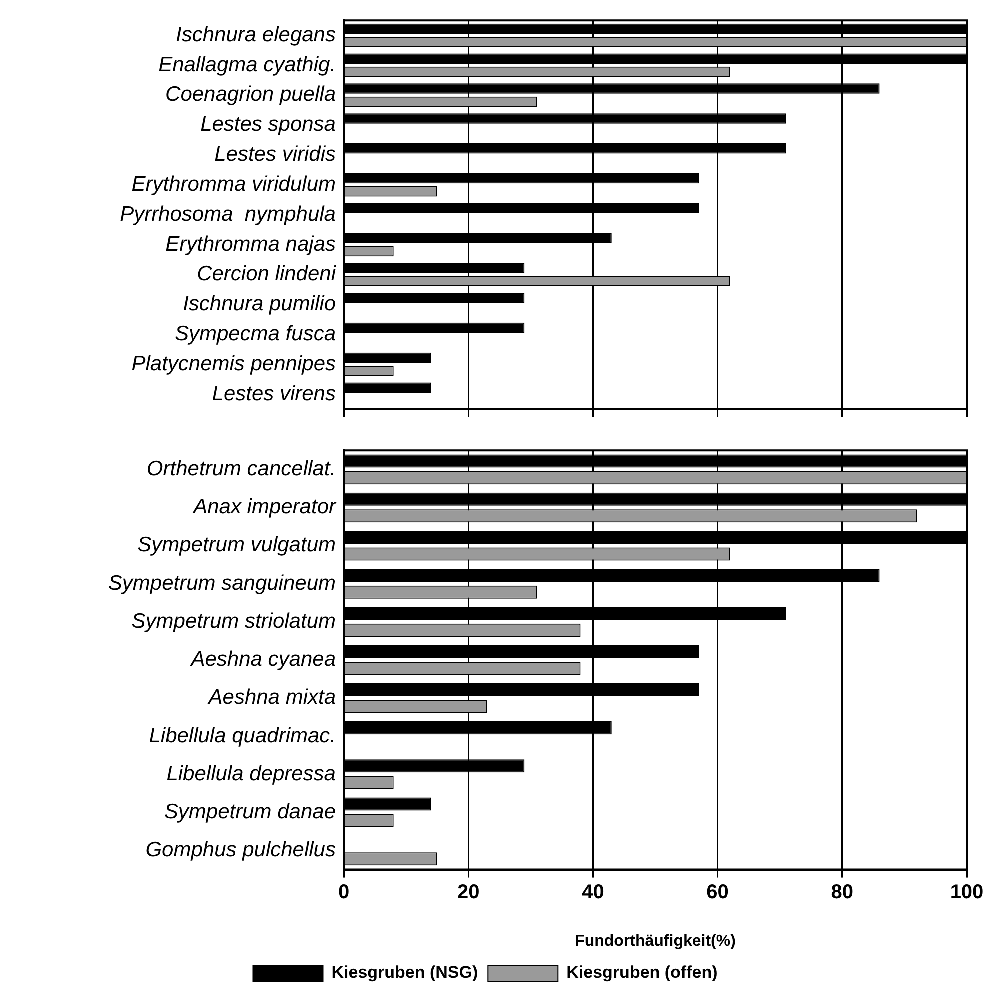 The width and height of the screenshot is (997, 996). Describe the element at coordinates (237, 545) in the screenshot. I see `y-tick-label: Sympetrum vulgatum` at that location.